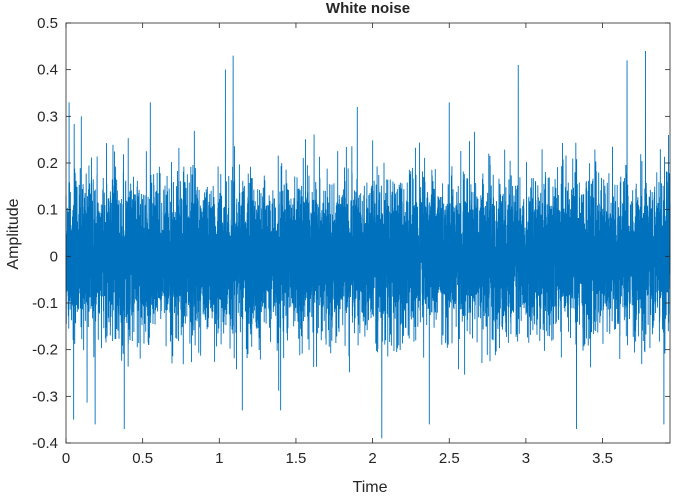  What do you see at coordinates (526, 458) in the screenshot?
I see `x-tick-label: 3` at bounding box center [526, 458].